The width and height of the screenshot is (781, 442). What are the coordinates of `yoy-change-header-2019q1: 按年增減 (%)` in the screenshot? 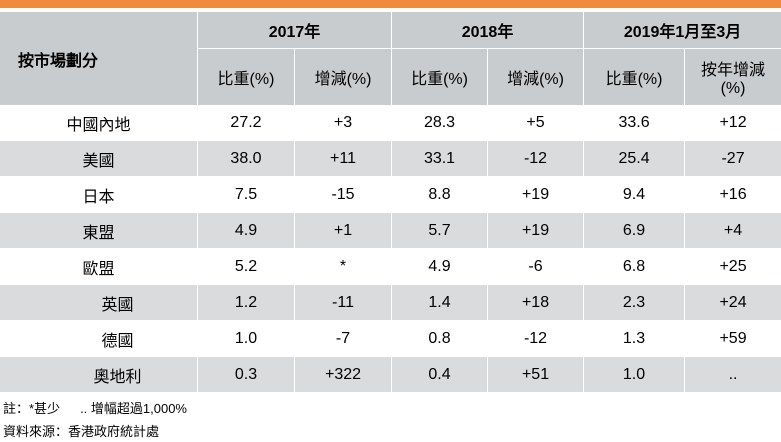 It's located at (732, 77).